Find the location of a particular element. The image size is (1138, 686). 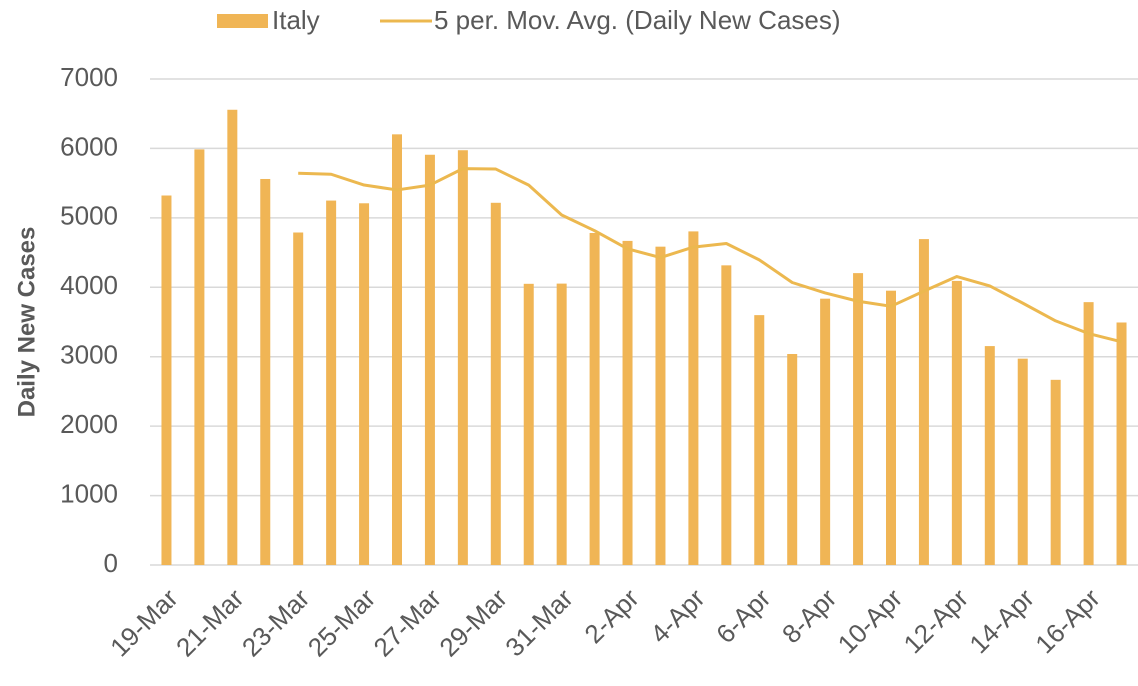

legend-swatch is located at coordinates (242, 21).